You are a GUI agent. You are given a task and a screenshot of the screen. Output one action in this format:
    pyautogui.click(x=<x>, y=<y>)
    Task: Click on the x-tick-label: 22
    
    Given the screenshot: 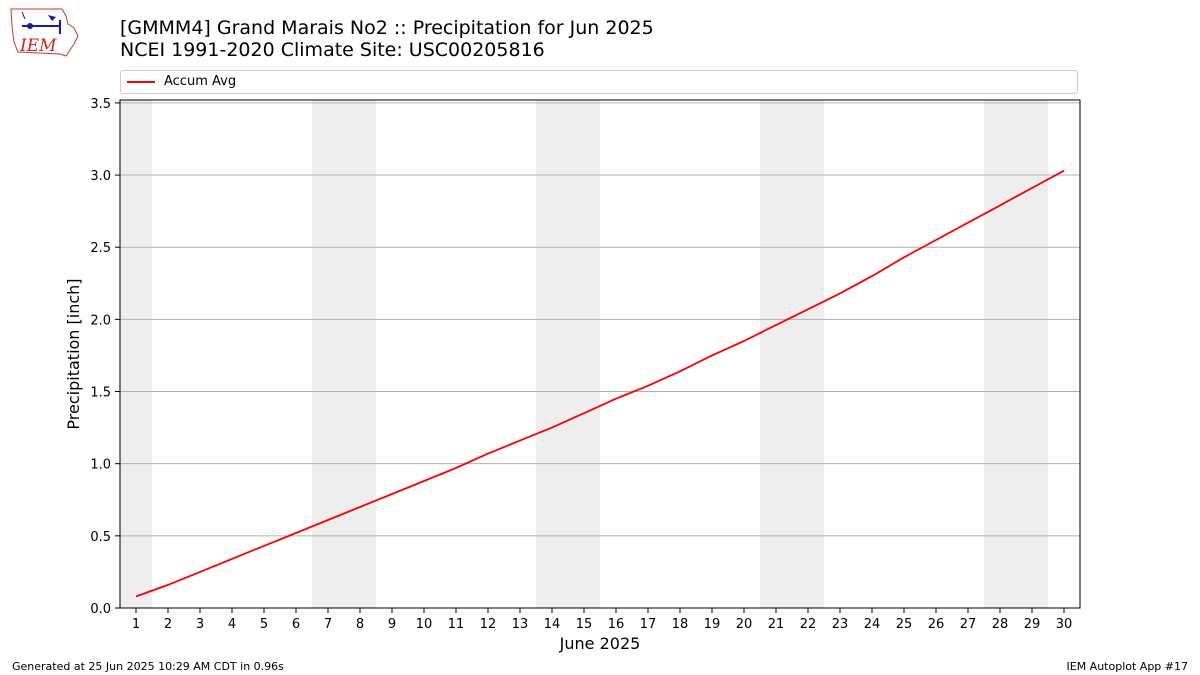 What is the action you would take?
    pyautogui.click(x=808, y=624)
    